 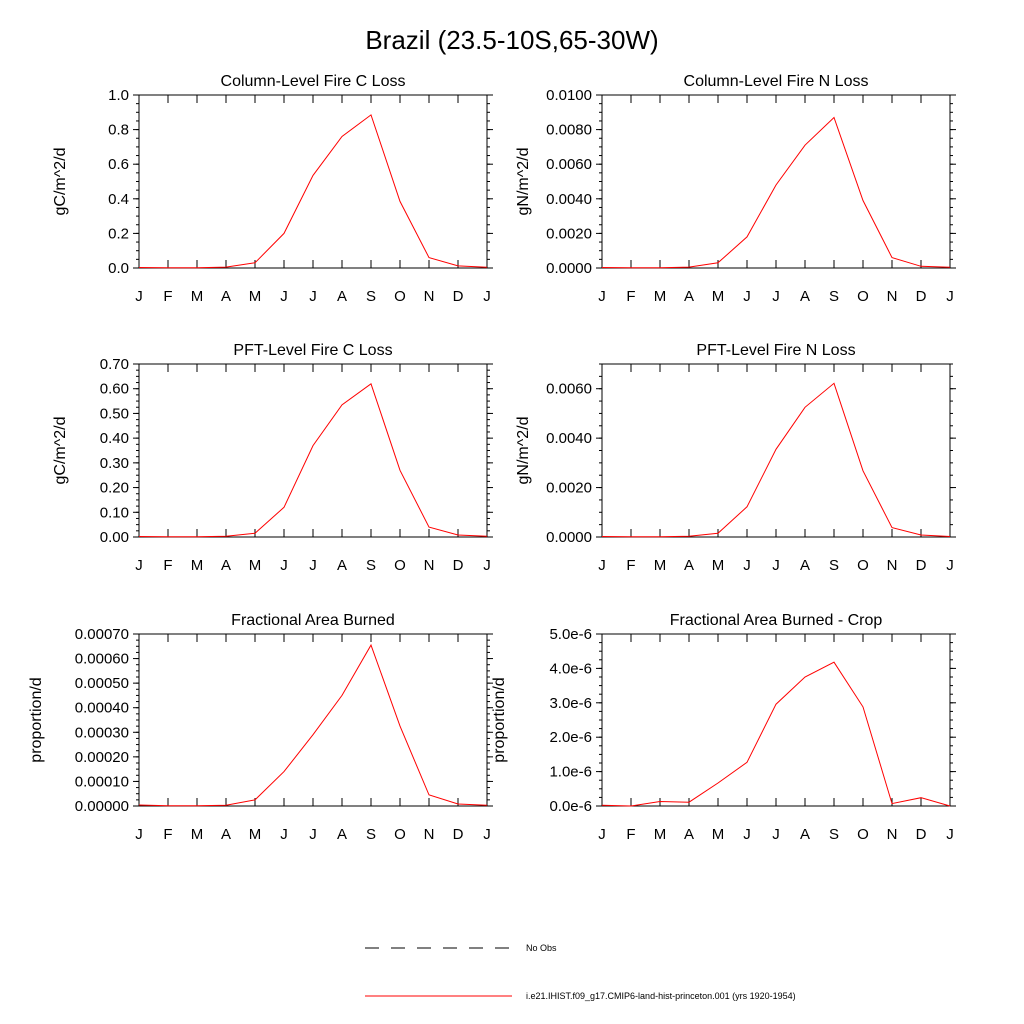 What do you see at coordinates (776, 81) in the screenshot?
I see `panel-title: Column-Level Fire N Loss` at bounding box center [776, 81].